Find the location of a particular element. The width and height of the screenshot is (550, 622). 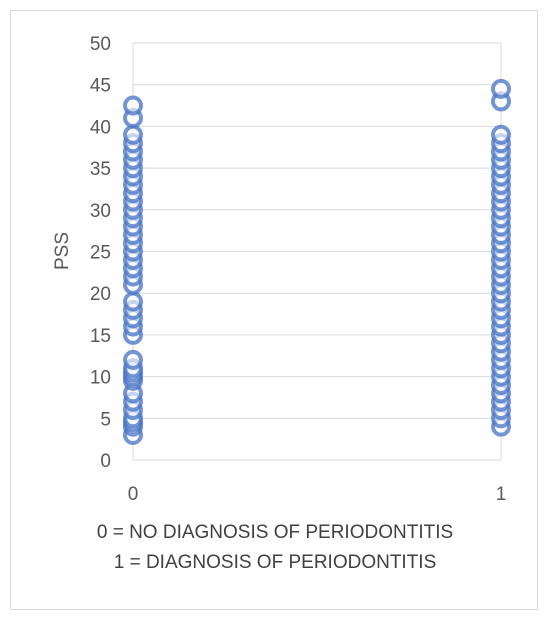

x-axis-title-line-2: 1 = DIAGNOSIS OF PERIODONTITIS is located at coordinates (275, 562).